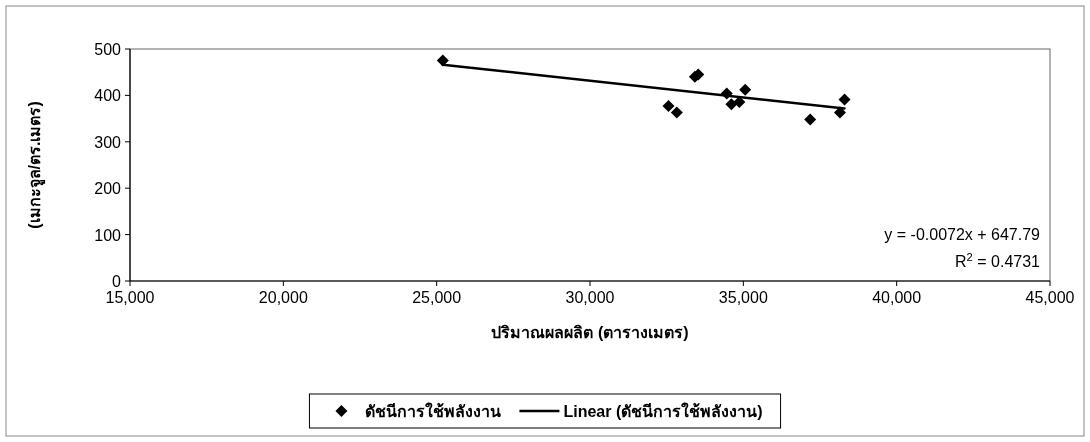 The height and width of the screenshot is (442, 1090). What do you see at coordinates (590, 332) in the screenshot?
I see `x-axis-title: ปริมาณผลผลิต (ตารางเมตร)` at bounding box center [590, 332].